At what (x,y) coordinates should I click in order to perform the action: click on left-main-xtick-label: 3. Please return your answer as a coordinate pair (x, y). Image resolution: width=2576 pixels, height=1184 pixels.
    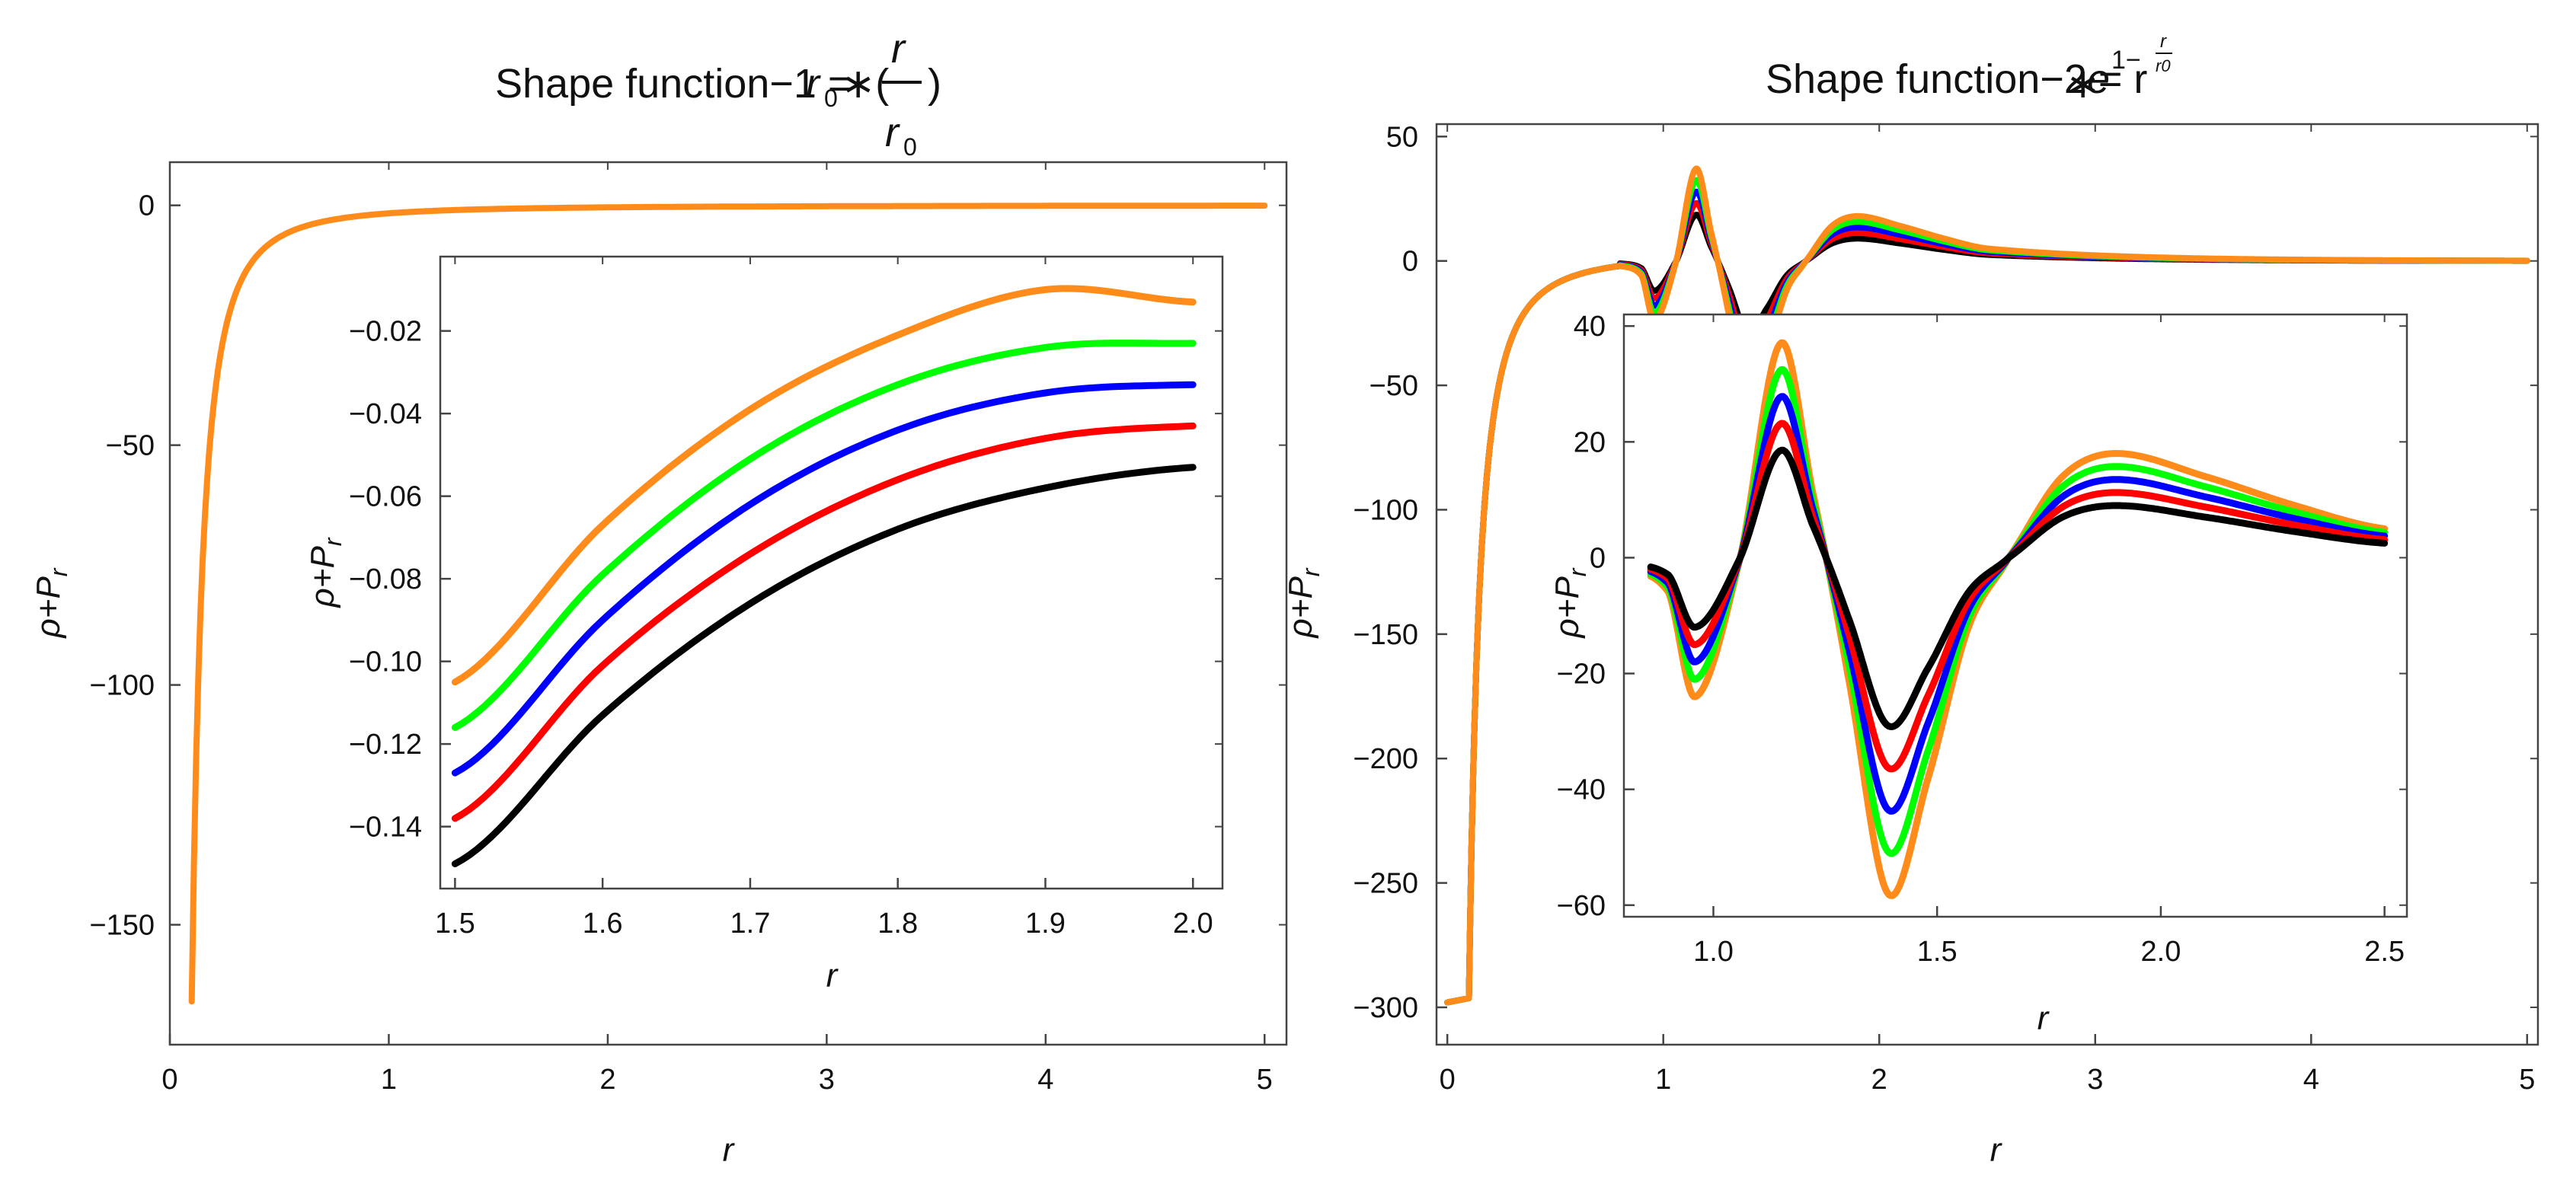
    Looking at the image, I should click on (827, 1080).